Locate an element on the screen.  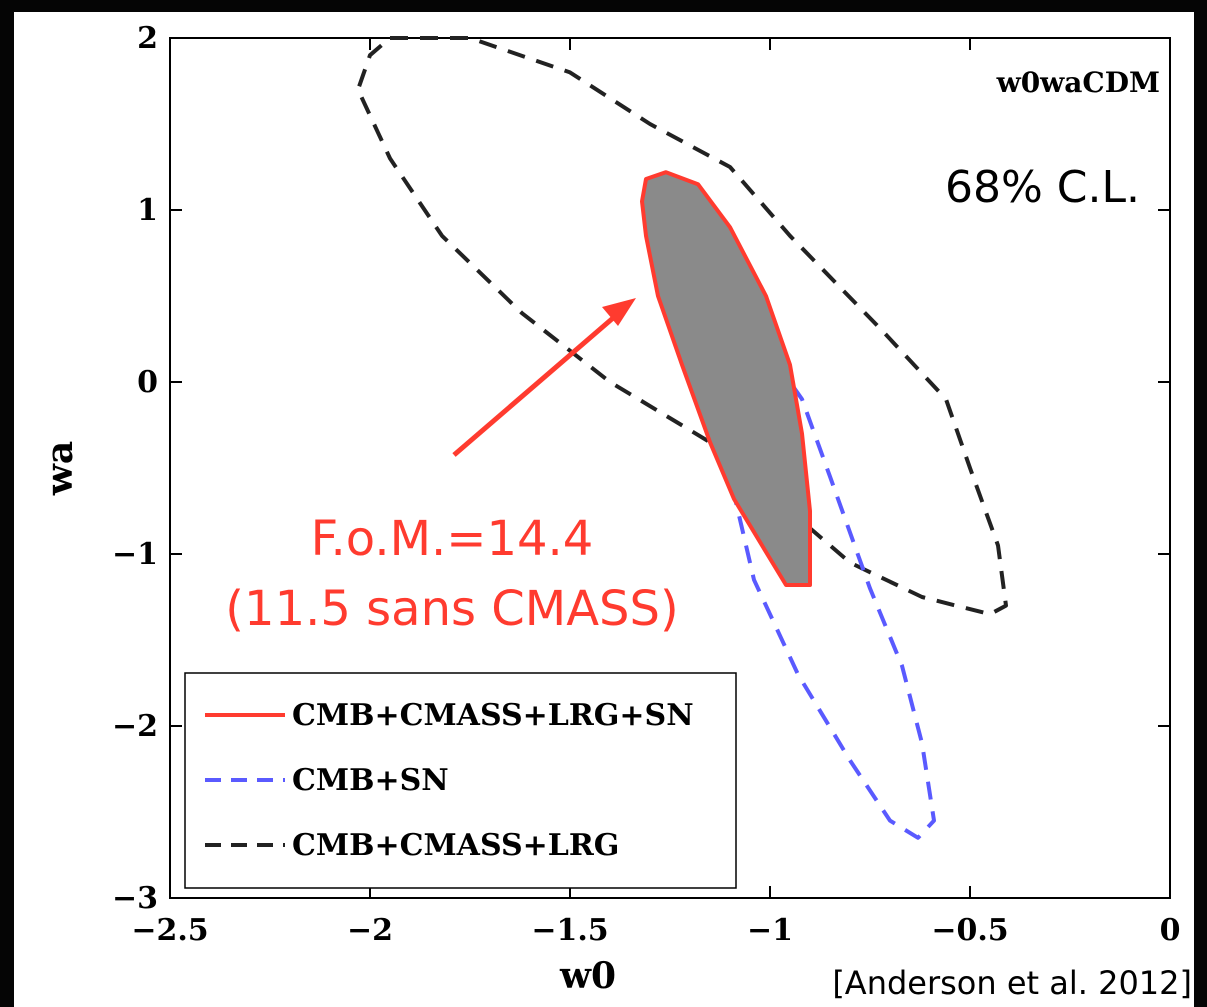
x-tick-label: −0.5 is located at coordinates (969, 930).